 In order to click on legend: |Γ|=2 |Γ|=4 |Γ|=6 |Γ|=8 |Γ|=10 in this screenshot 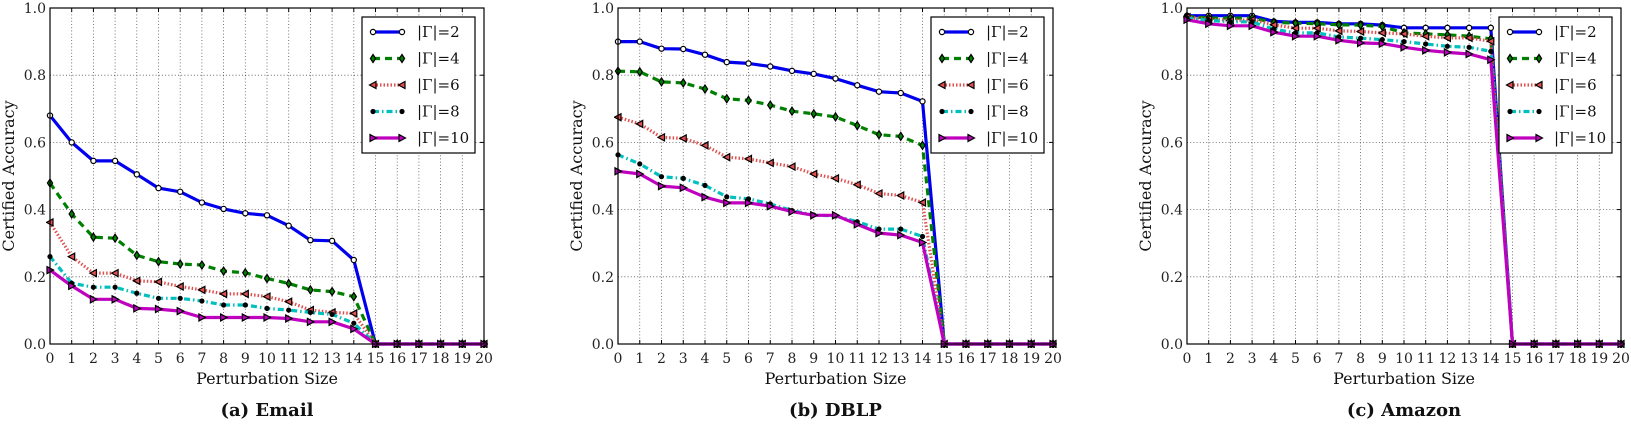, I will do `click(418, 85)`.